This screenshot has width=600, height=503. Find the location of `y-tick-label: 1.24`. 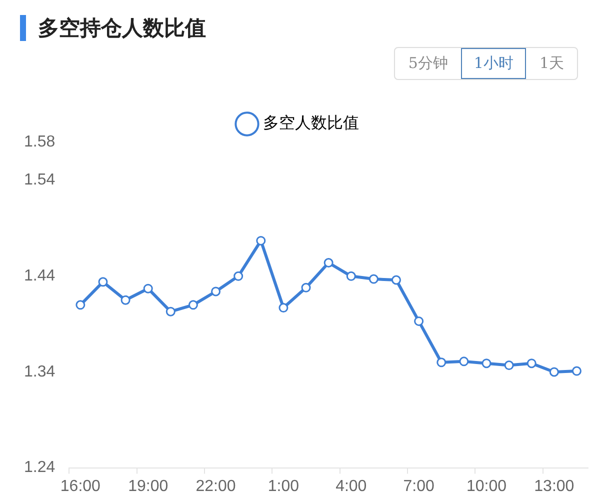

y-tick-label: 1.24 is located at coordinates (40, 467).